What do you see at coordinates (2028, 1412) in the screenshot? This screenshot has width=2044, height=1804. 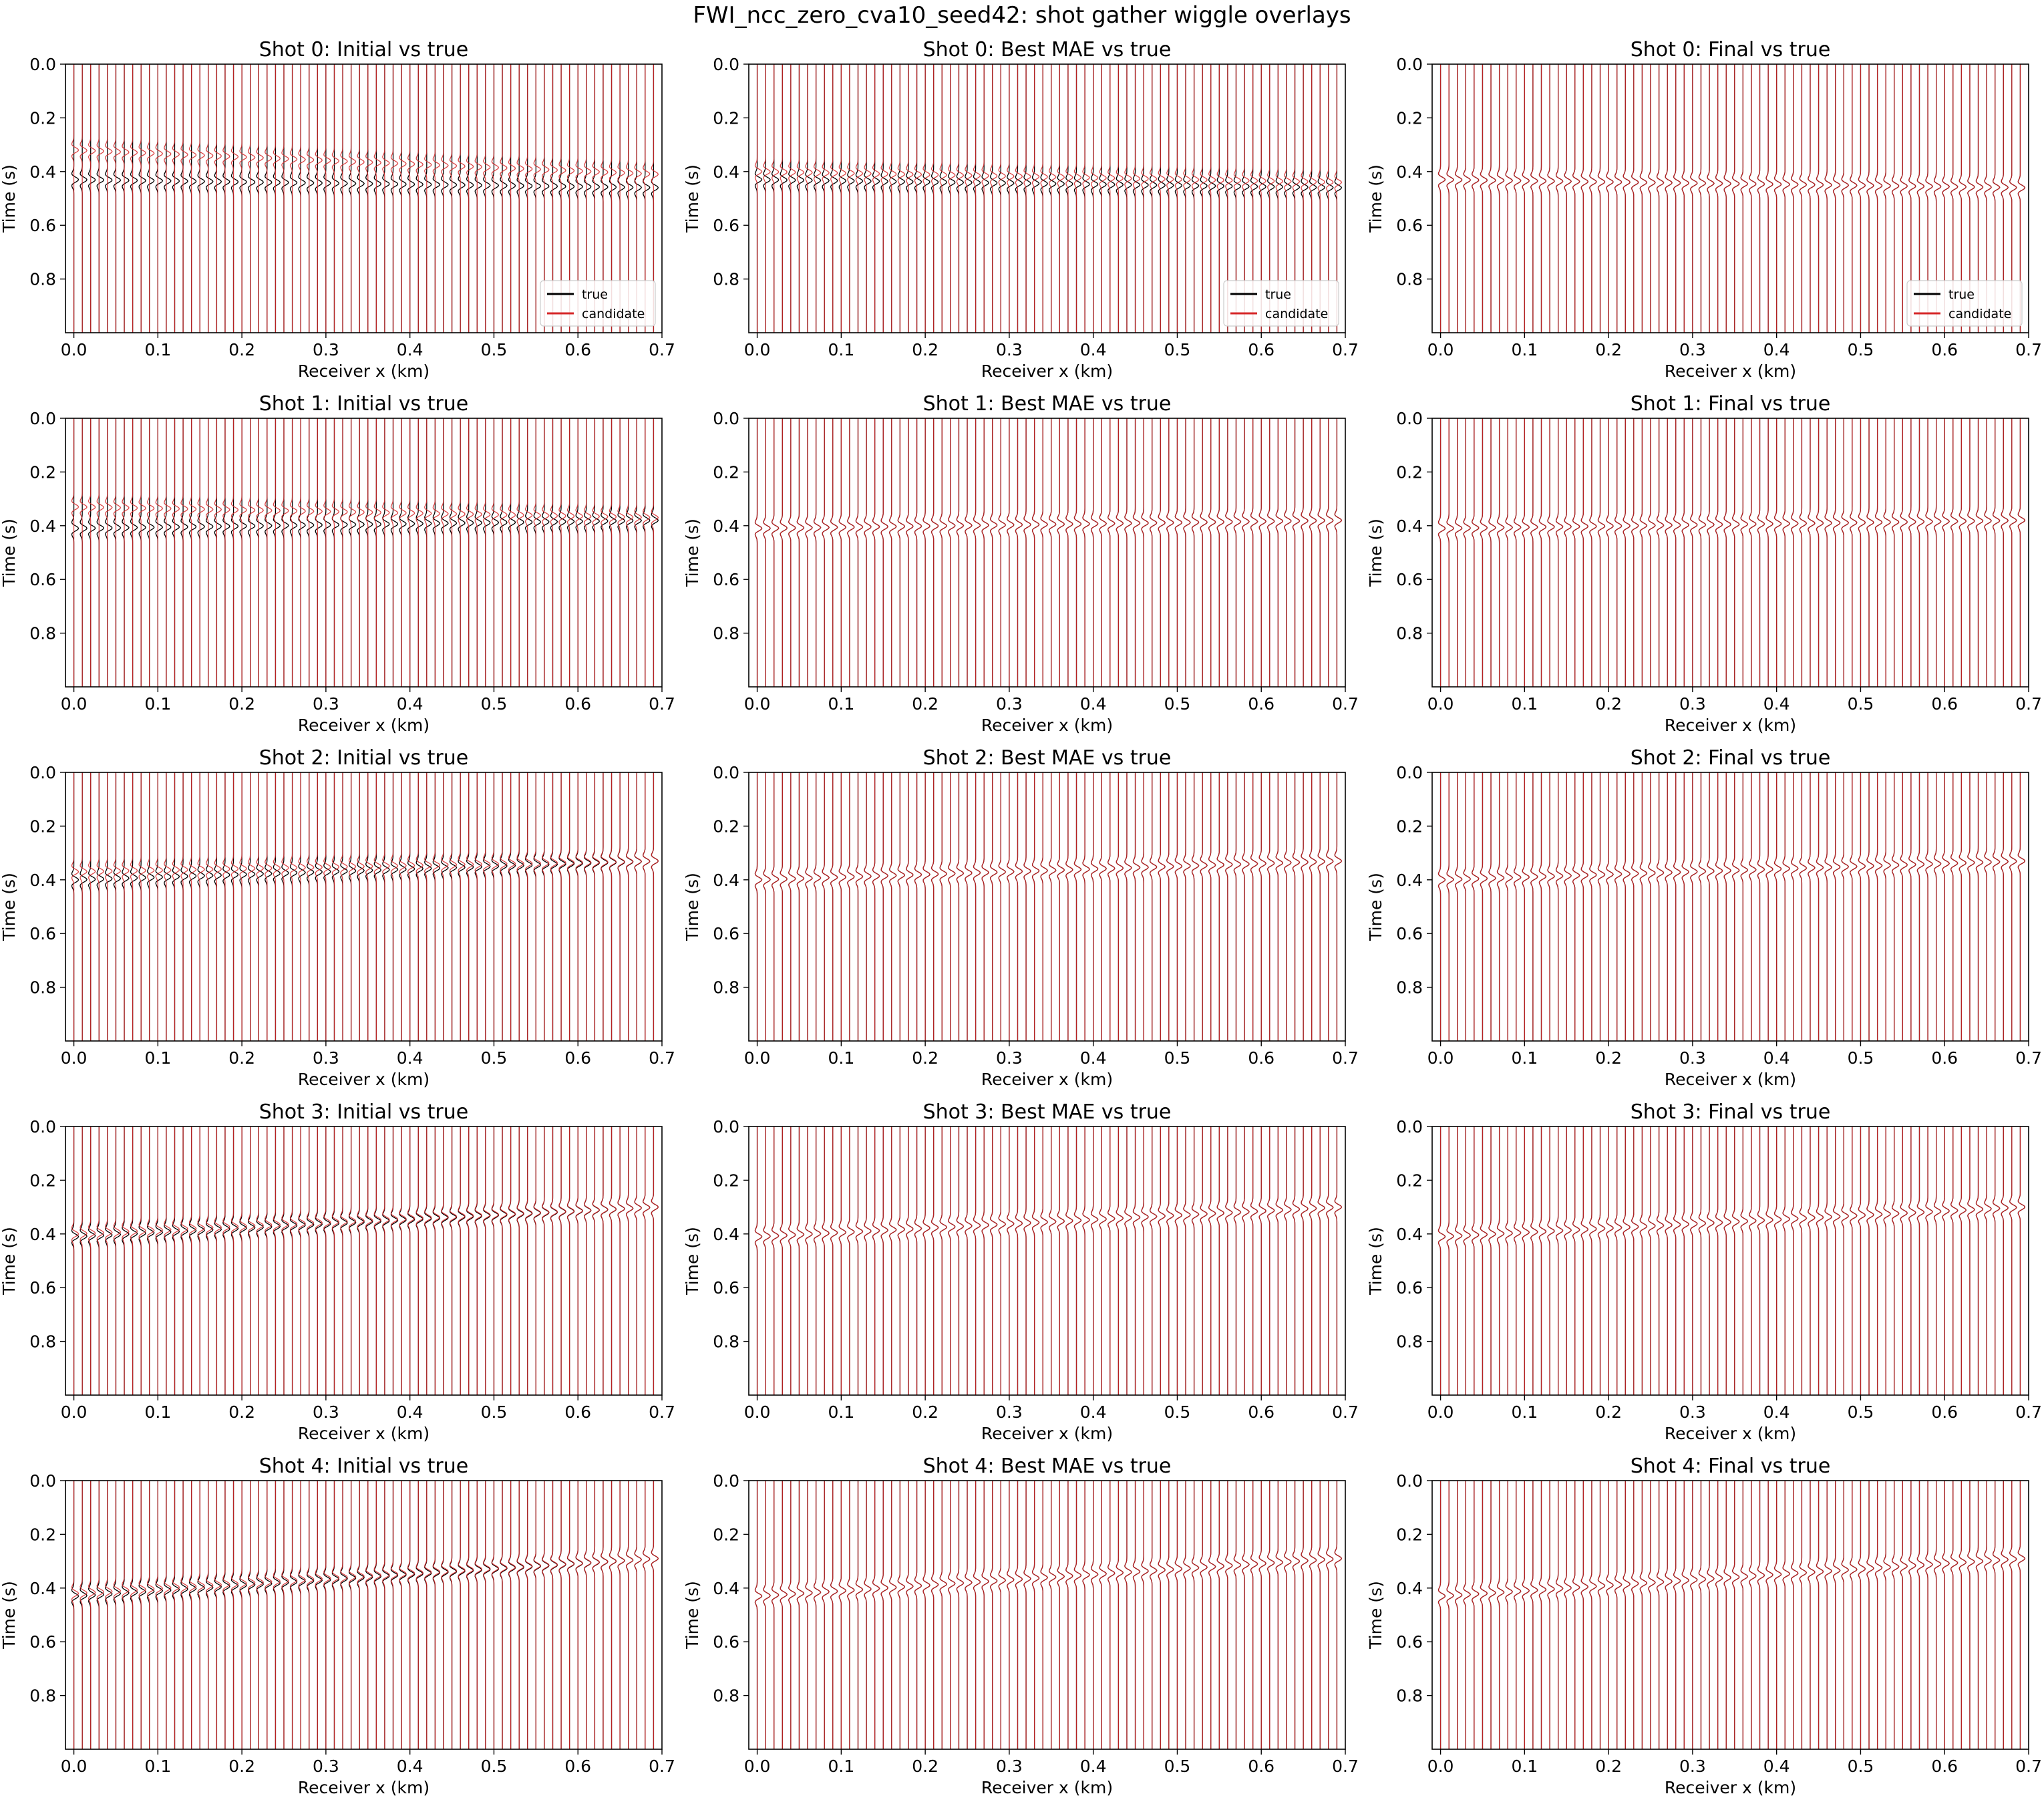 I see `x-tick-label: 0.7` at bounding box center [2028, 1412].